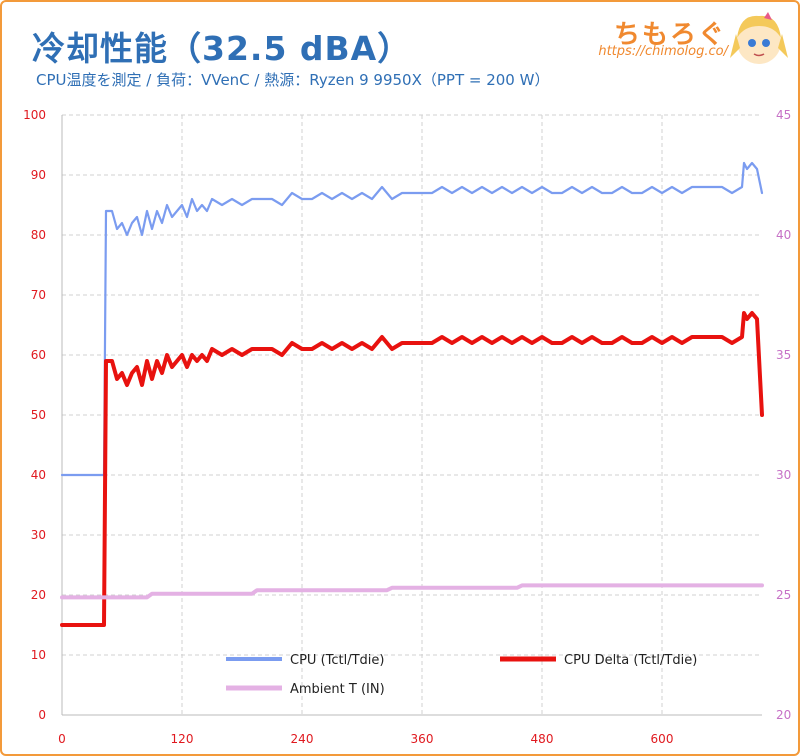 This screenshot has height=756, width=800. Describe the element at coordinates (42, 715) in the screenshot. I see `y-tick-label: 0` at that location.